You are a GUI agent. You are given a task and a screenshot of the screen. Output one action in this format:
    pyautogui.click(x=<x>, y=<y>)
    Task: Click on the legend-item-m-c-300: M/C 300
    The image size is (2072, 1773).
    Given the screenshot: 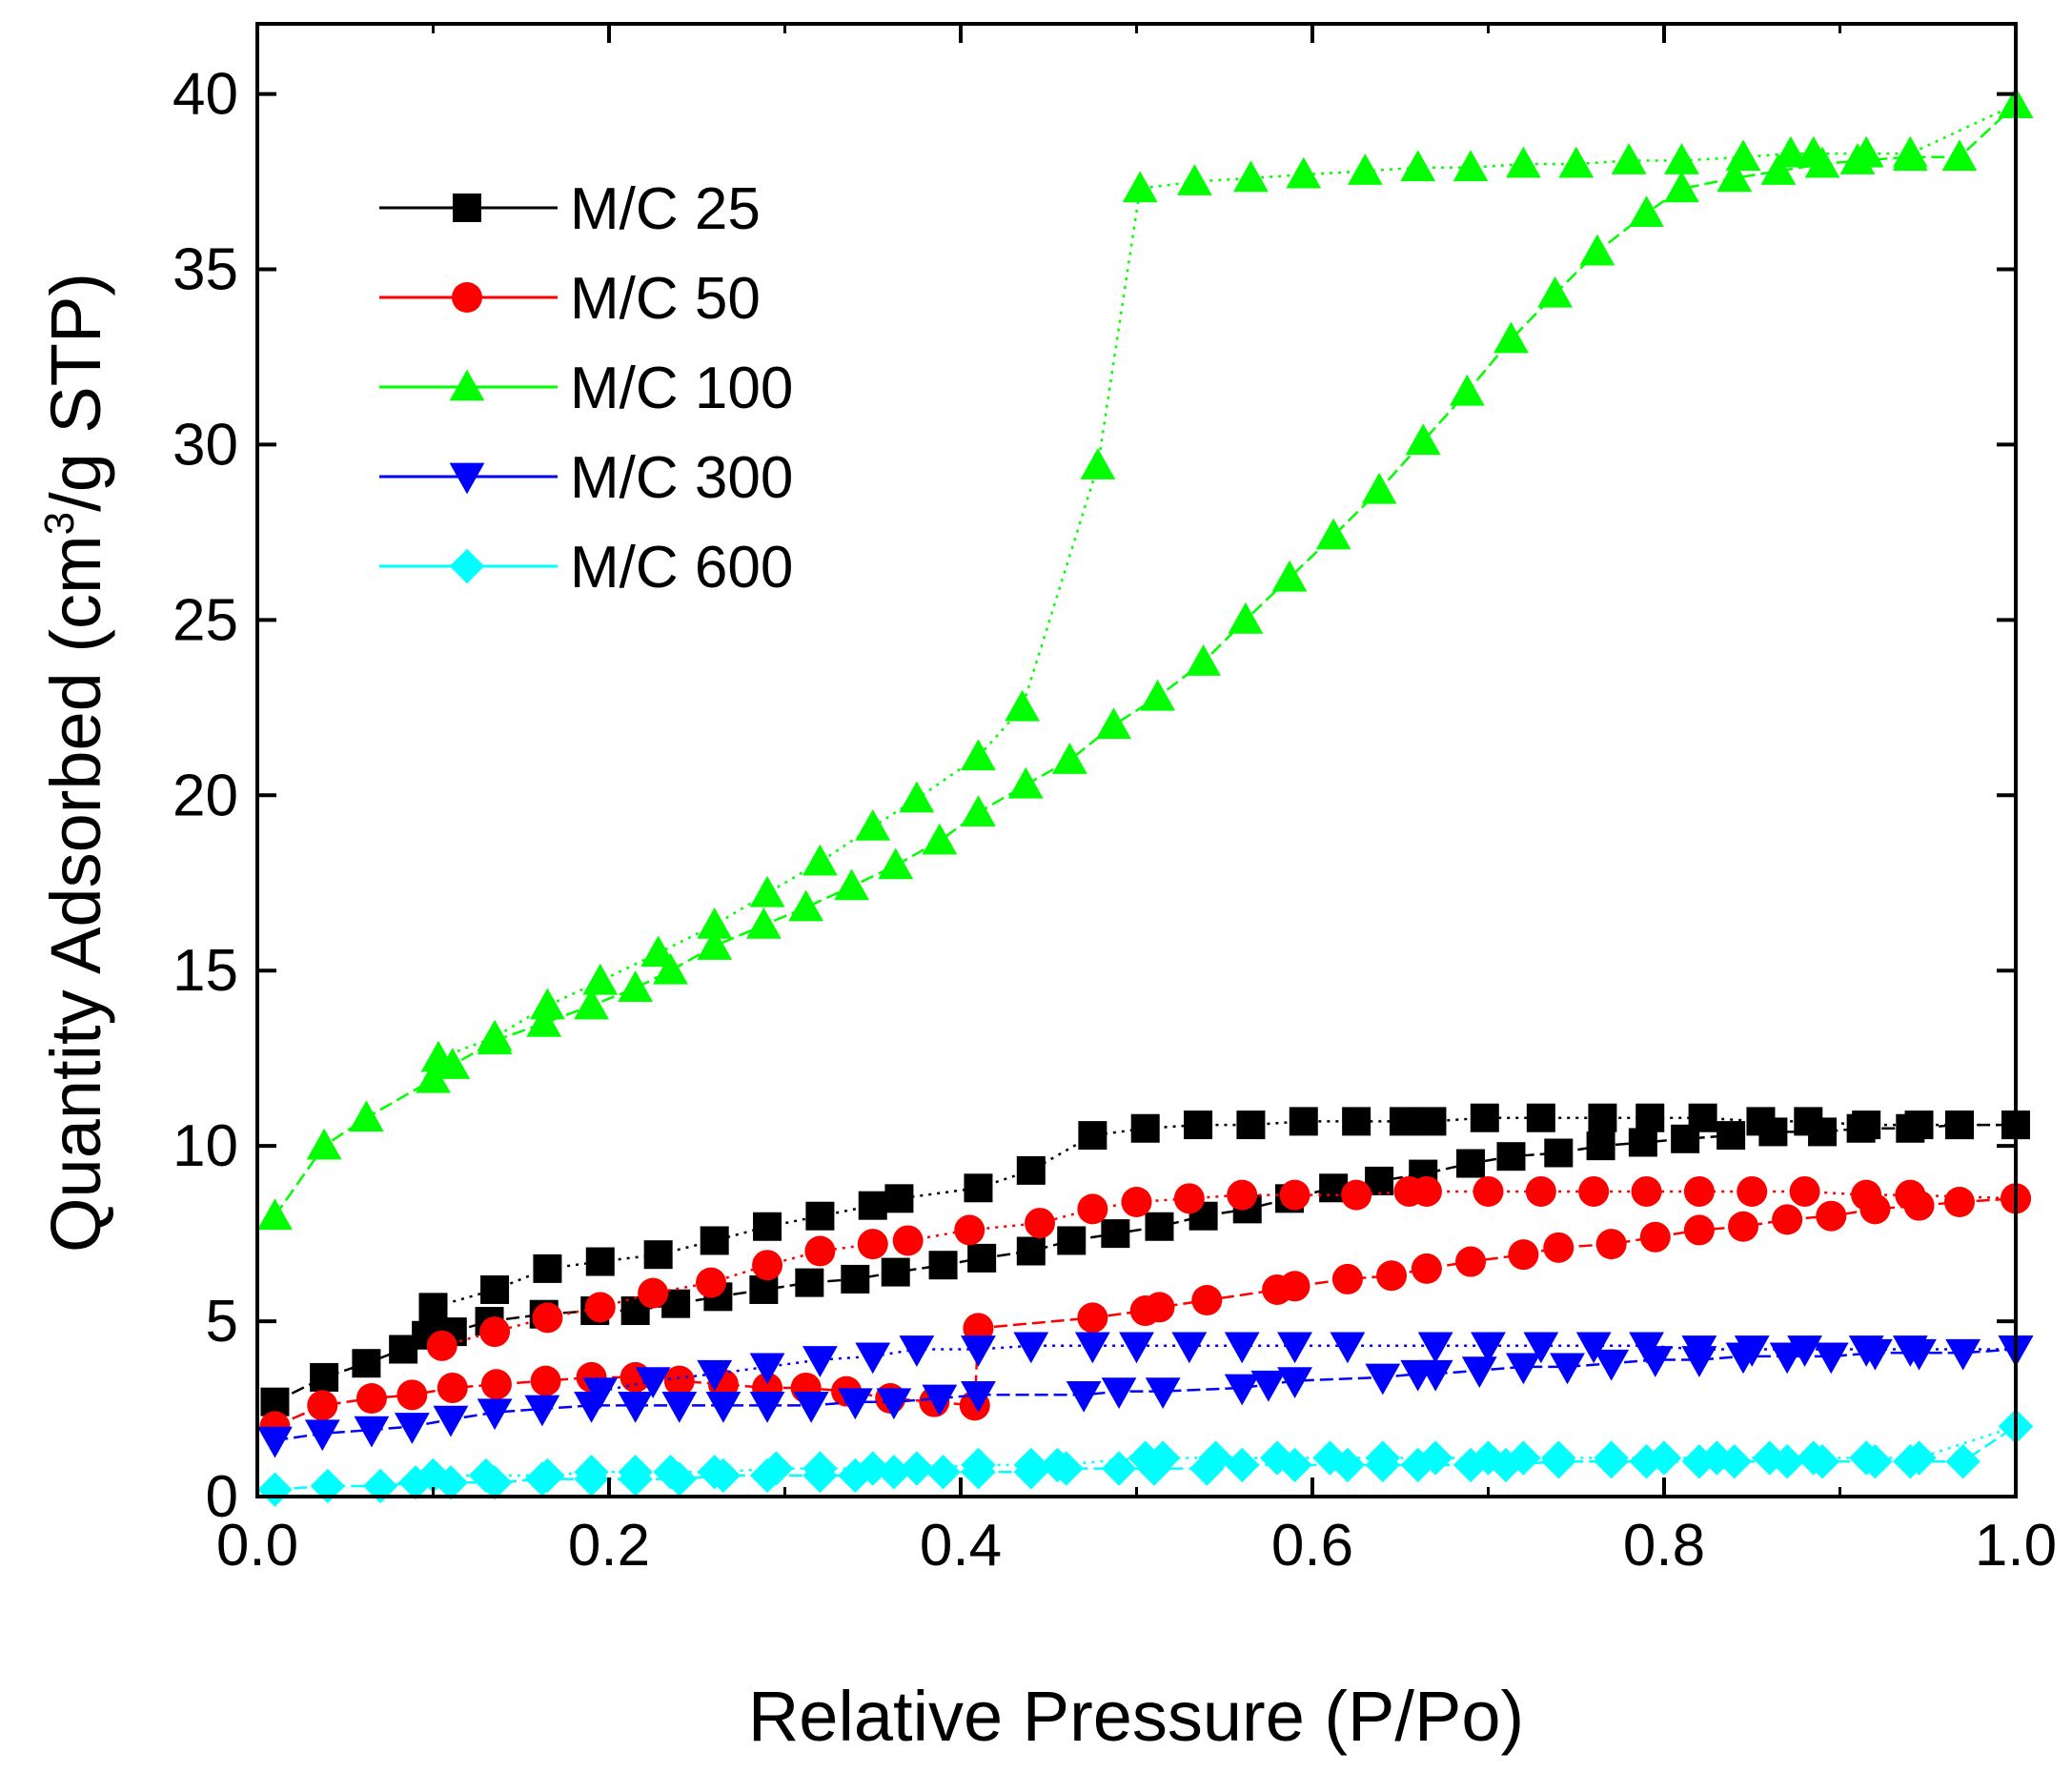 What is the action you would take?
    pyautogui.click(x=586, y=478)
    